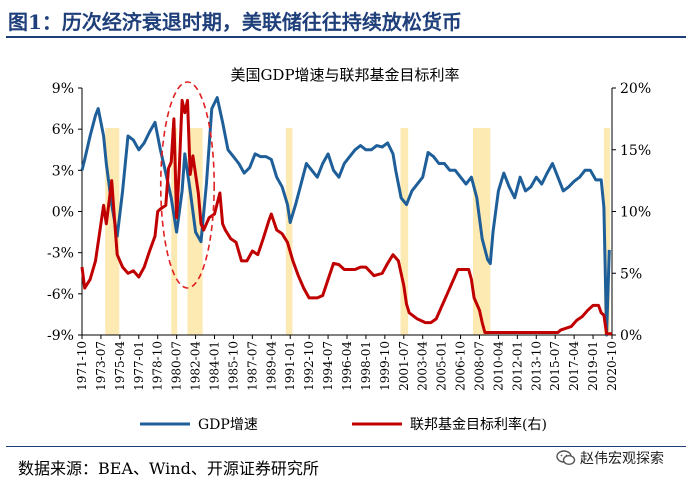 This screenshot has height=494, width=692. Describe the element at coordinates (566, 458) in the screenshot. I see `wechat-logo-icon` at that location.